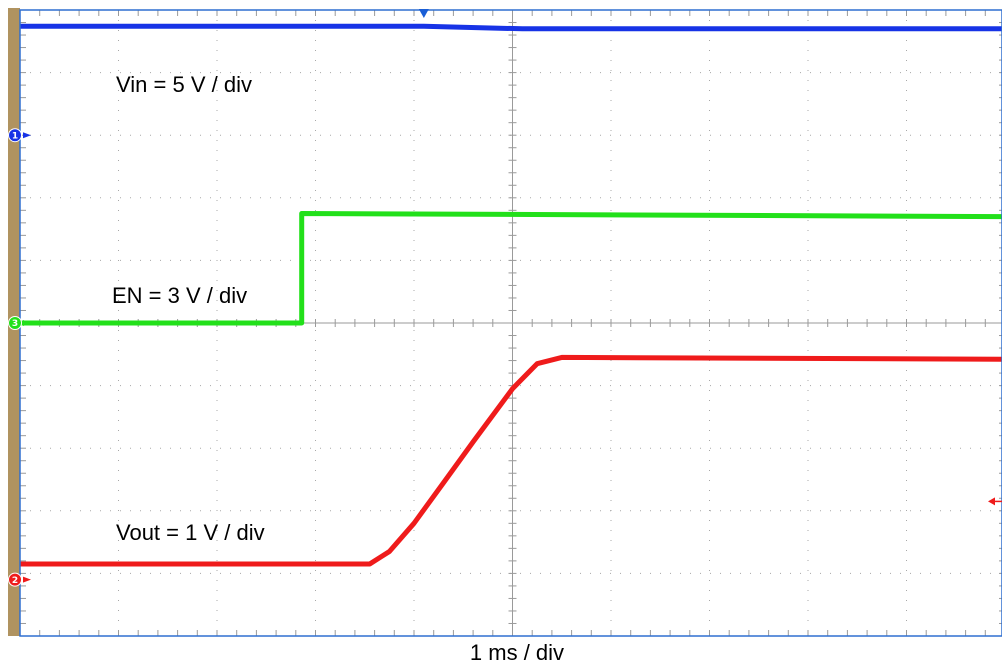  Describe the element at coordinates (27, 323) in the screenshot. I see `channel-3-arrow` at that location.